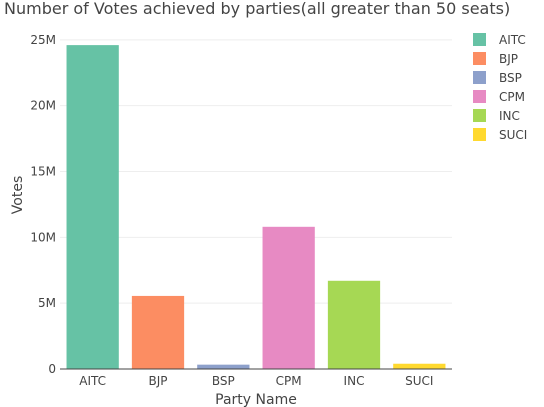 The image size is (544, 407). I want to click on legend-label: AITC, so click(512, 40).